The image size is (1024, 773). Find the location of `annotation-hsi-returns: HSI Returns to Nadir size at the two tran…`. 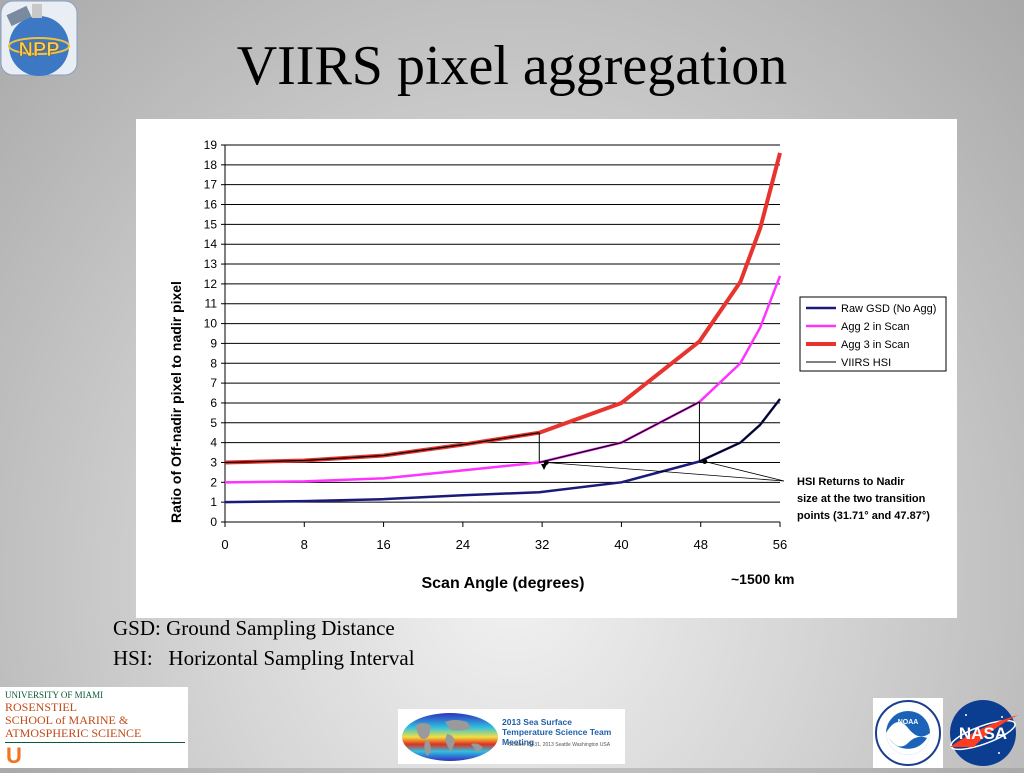

annotation-hsi-returns: HSI Returns to Nadir size at the two tran… is located at coordinates (863, 499).